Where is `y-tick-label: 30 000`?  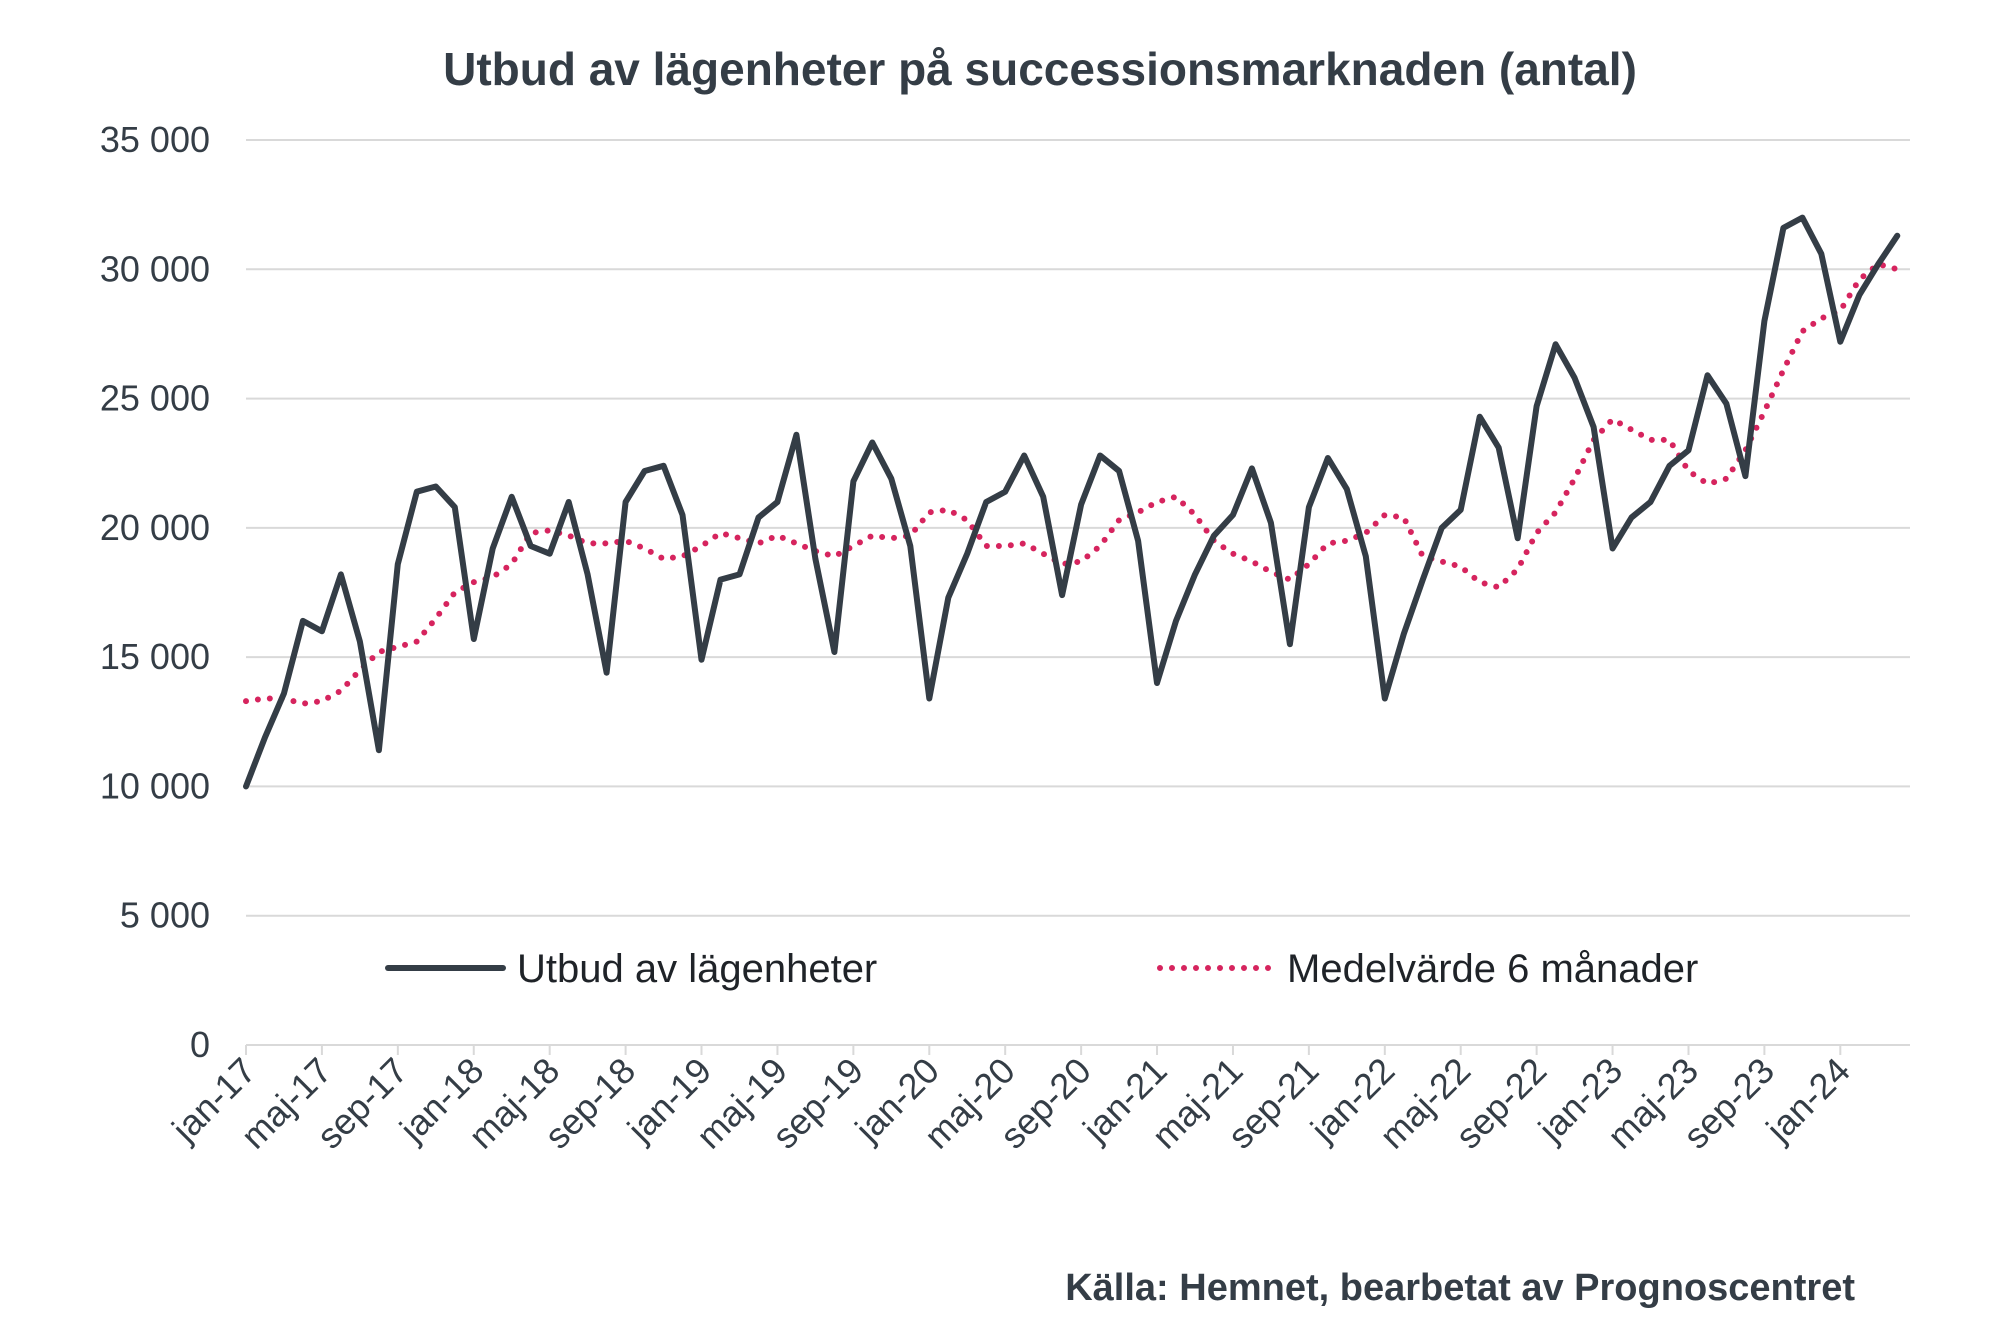 y-tick-label: 30 000 is located at coordinates (155, 268).